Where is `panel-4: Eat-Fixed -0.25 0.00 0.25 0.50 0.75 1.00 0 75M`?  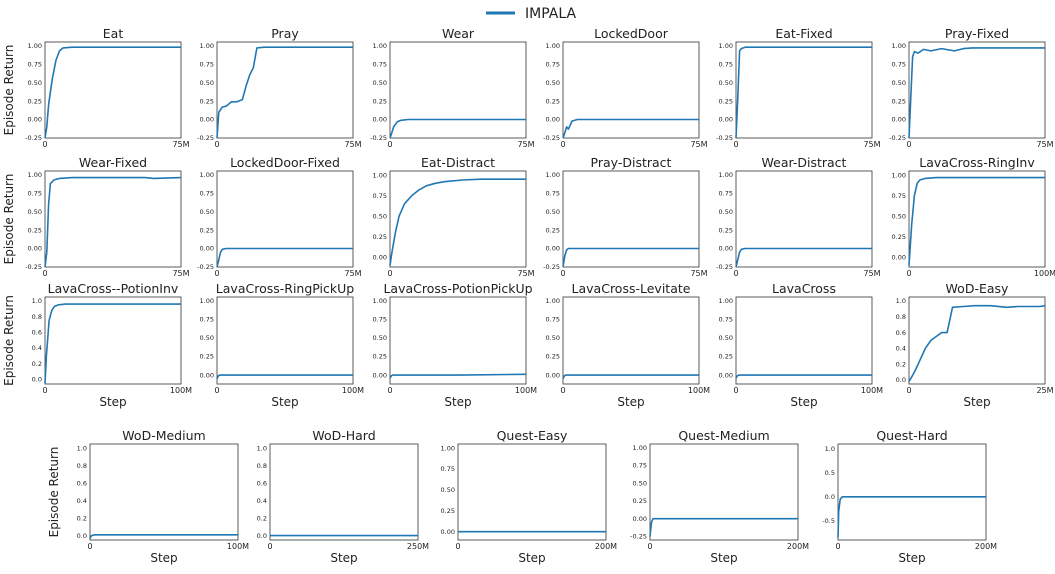
panel-4: Eat-Fixed -0.25 0.00 0.25 0.50 0.75 1.00 0 75M is located at coordinates (798, 87).